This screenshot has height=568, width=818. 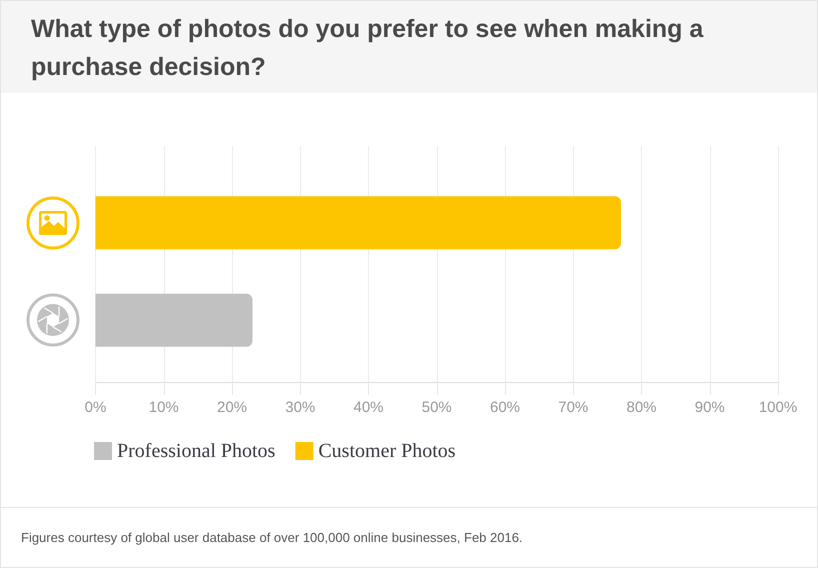 I want to click on x-tick-label: 40%, so click(x=368, y=407).